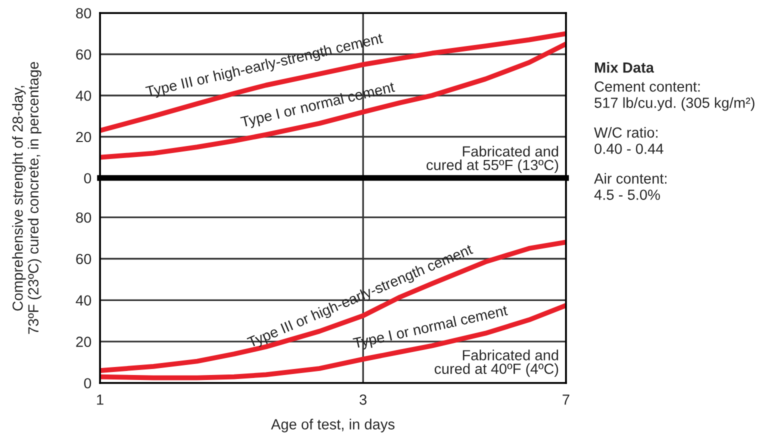 The width and height of the screenshot is (765, 441). I want to click on annotation: Fabricated and cured at 55ºF (13ºC), so click(492, 160).